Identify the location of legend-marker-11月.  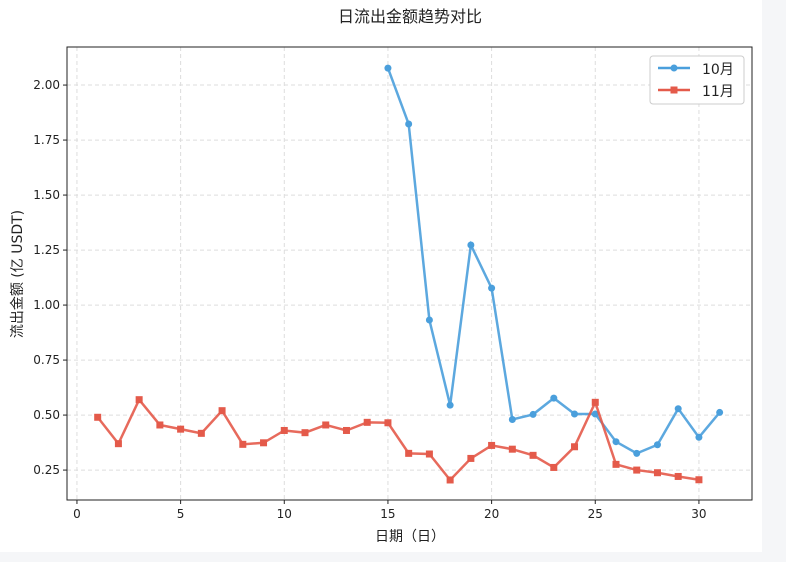
(674, 90).